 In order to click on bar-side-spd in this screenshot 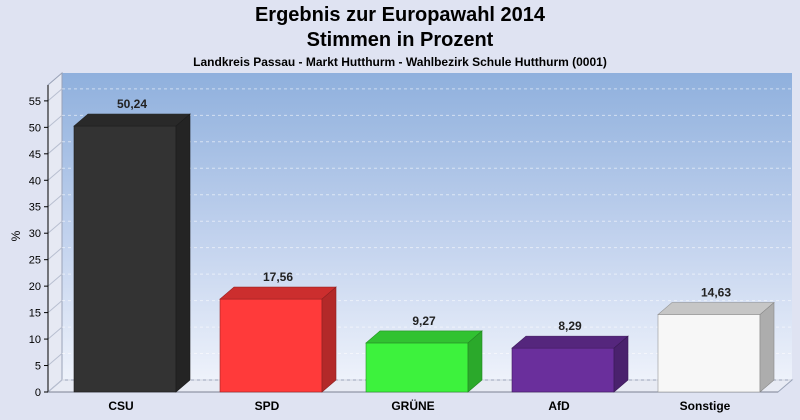, I will do `click(329, 339)`.